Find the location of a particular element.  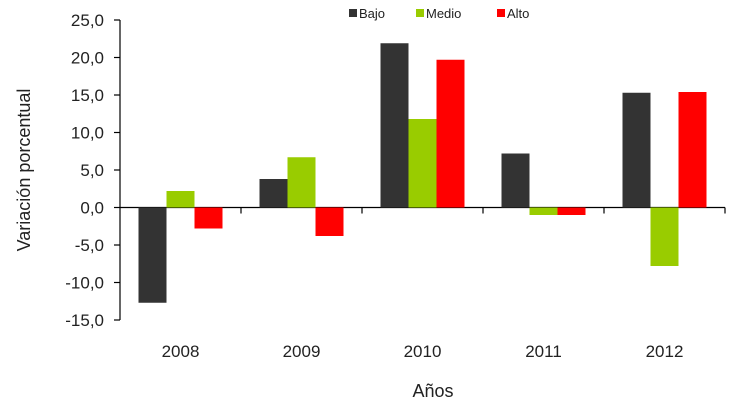

legend-swatch-alto is located at coordinates (501, 13).